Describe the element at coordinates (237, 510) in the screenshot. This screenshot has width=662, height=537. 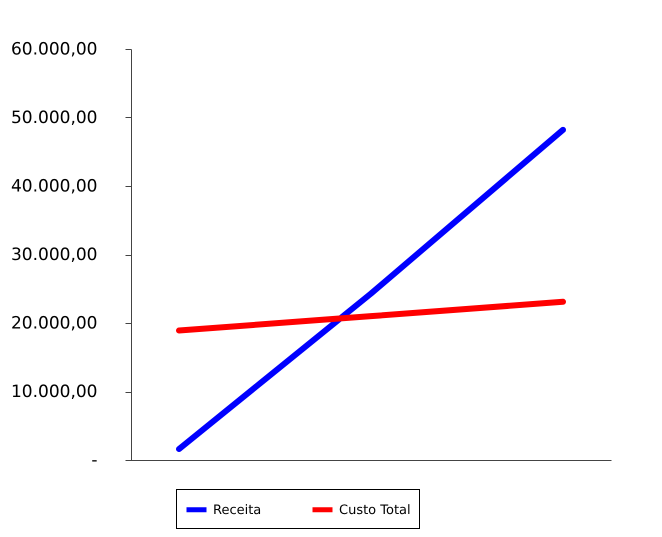
I see `legend-label: Receita` at that location.